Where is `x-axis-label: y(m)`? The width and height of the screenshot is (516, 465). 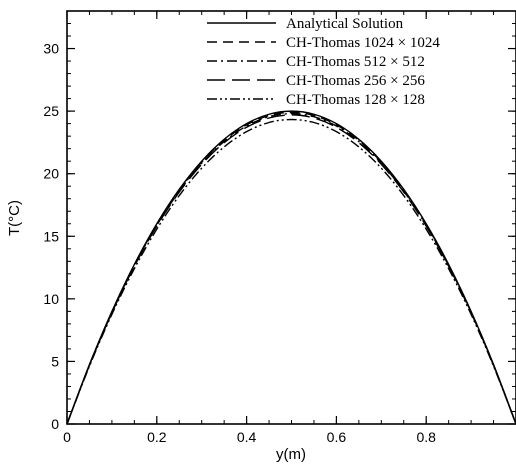 x-axis-label: y(m) is located at coordinates (291, 454).